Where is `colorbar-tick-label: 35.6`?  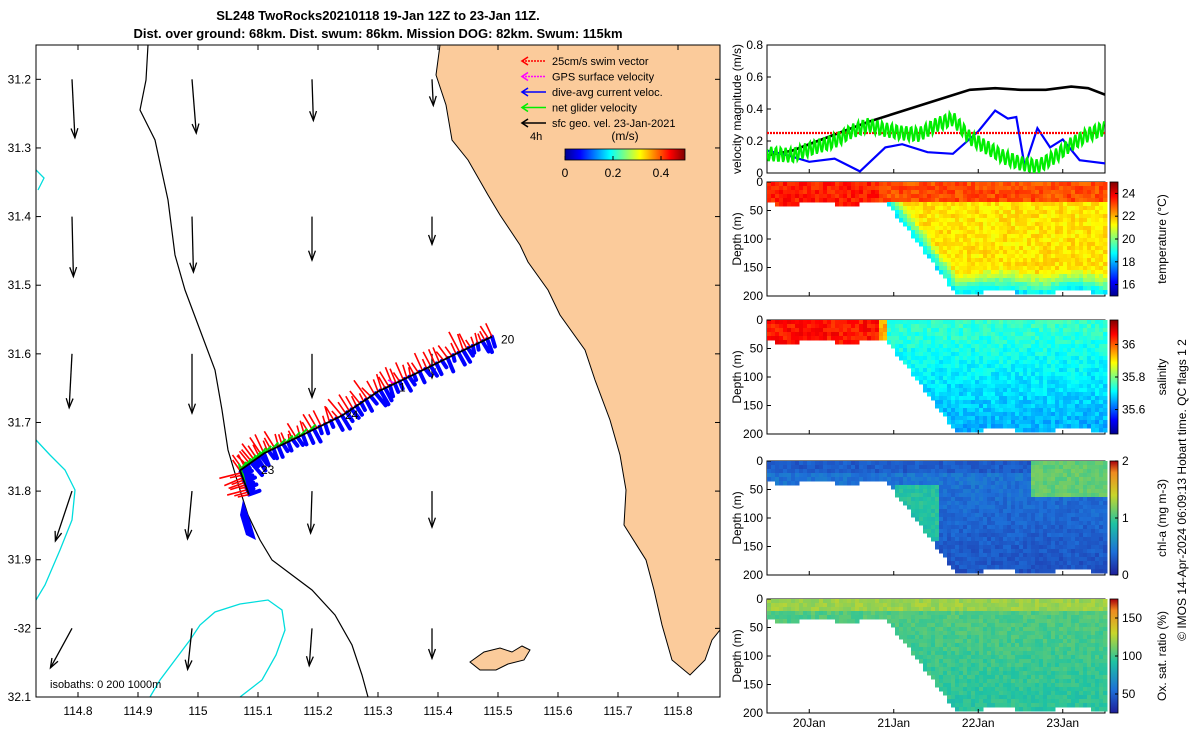 colorbar-tick-label: 35.6 is located at coordinates (1134, 410).